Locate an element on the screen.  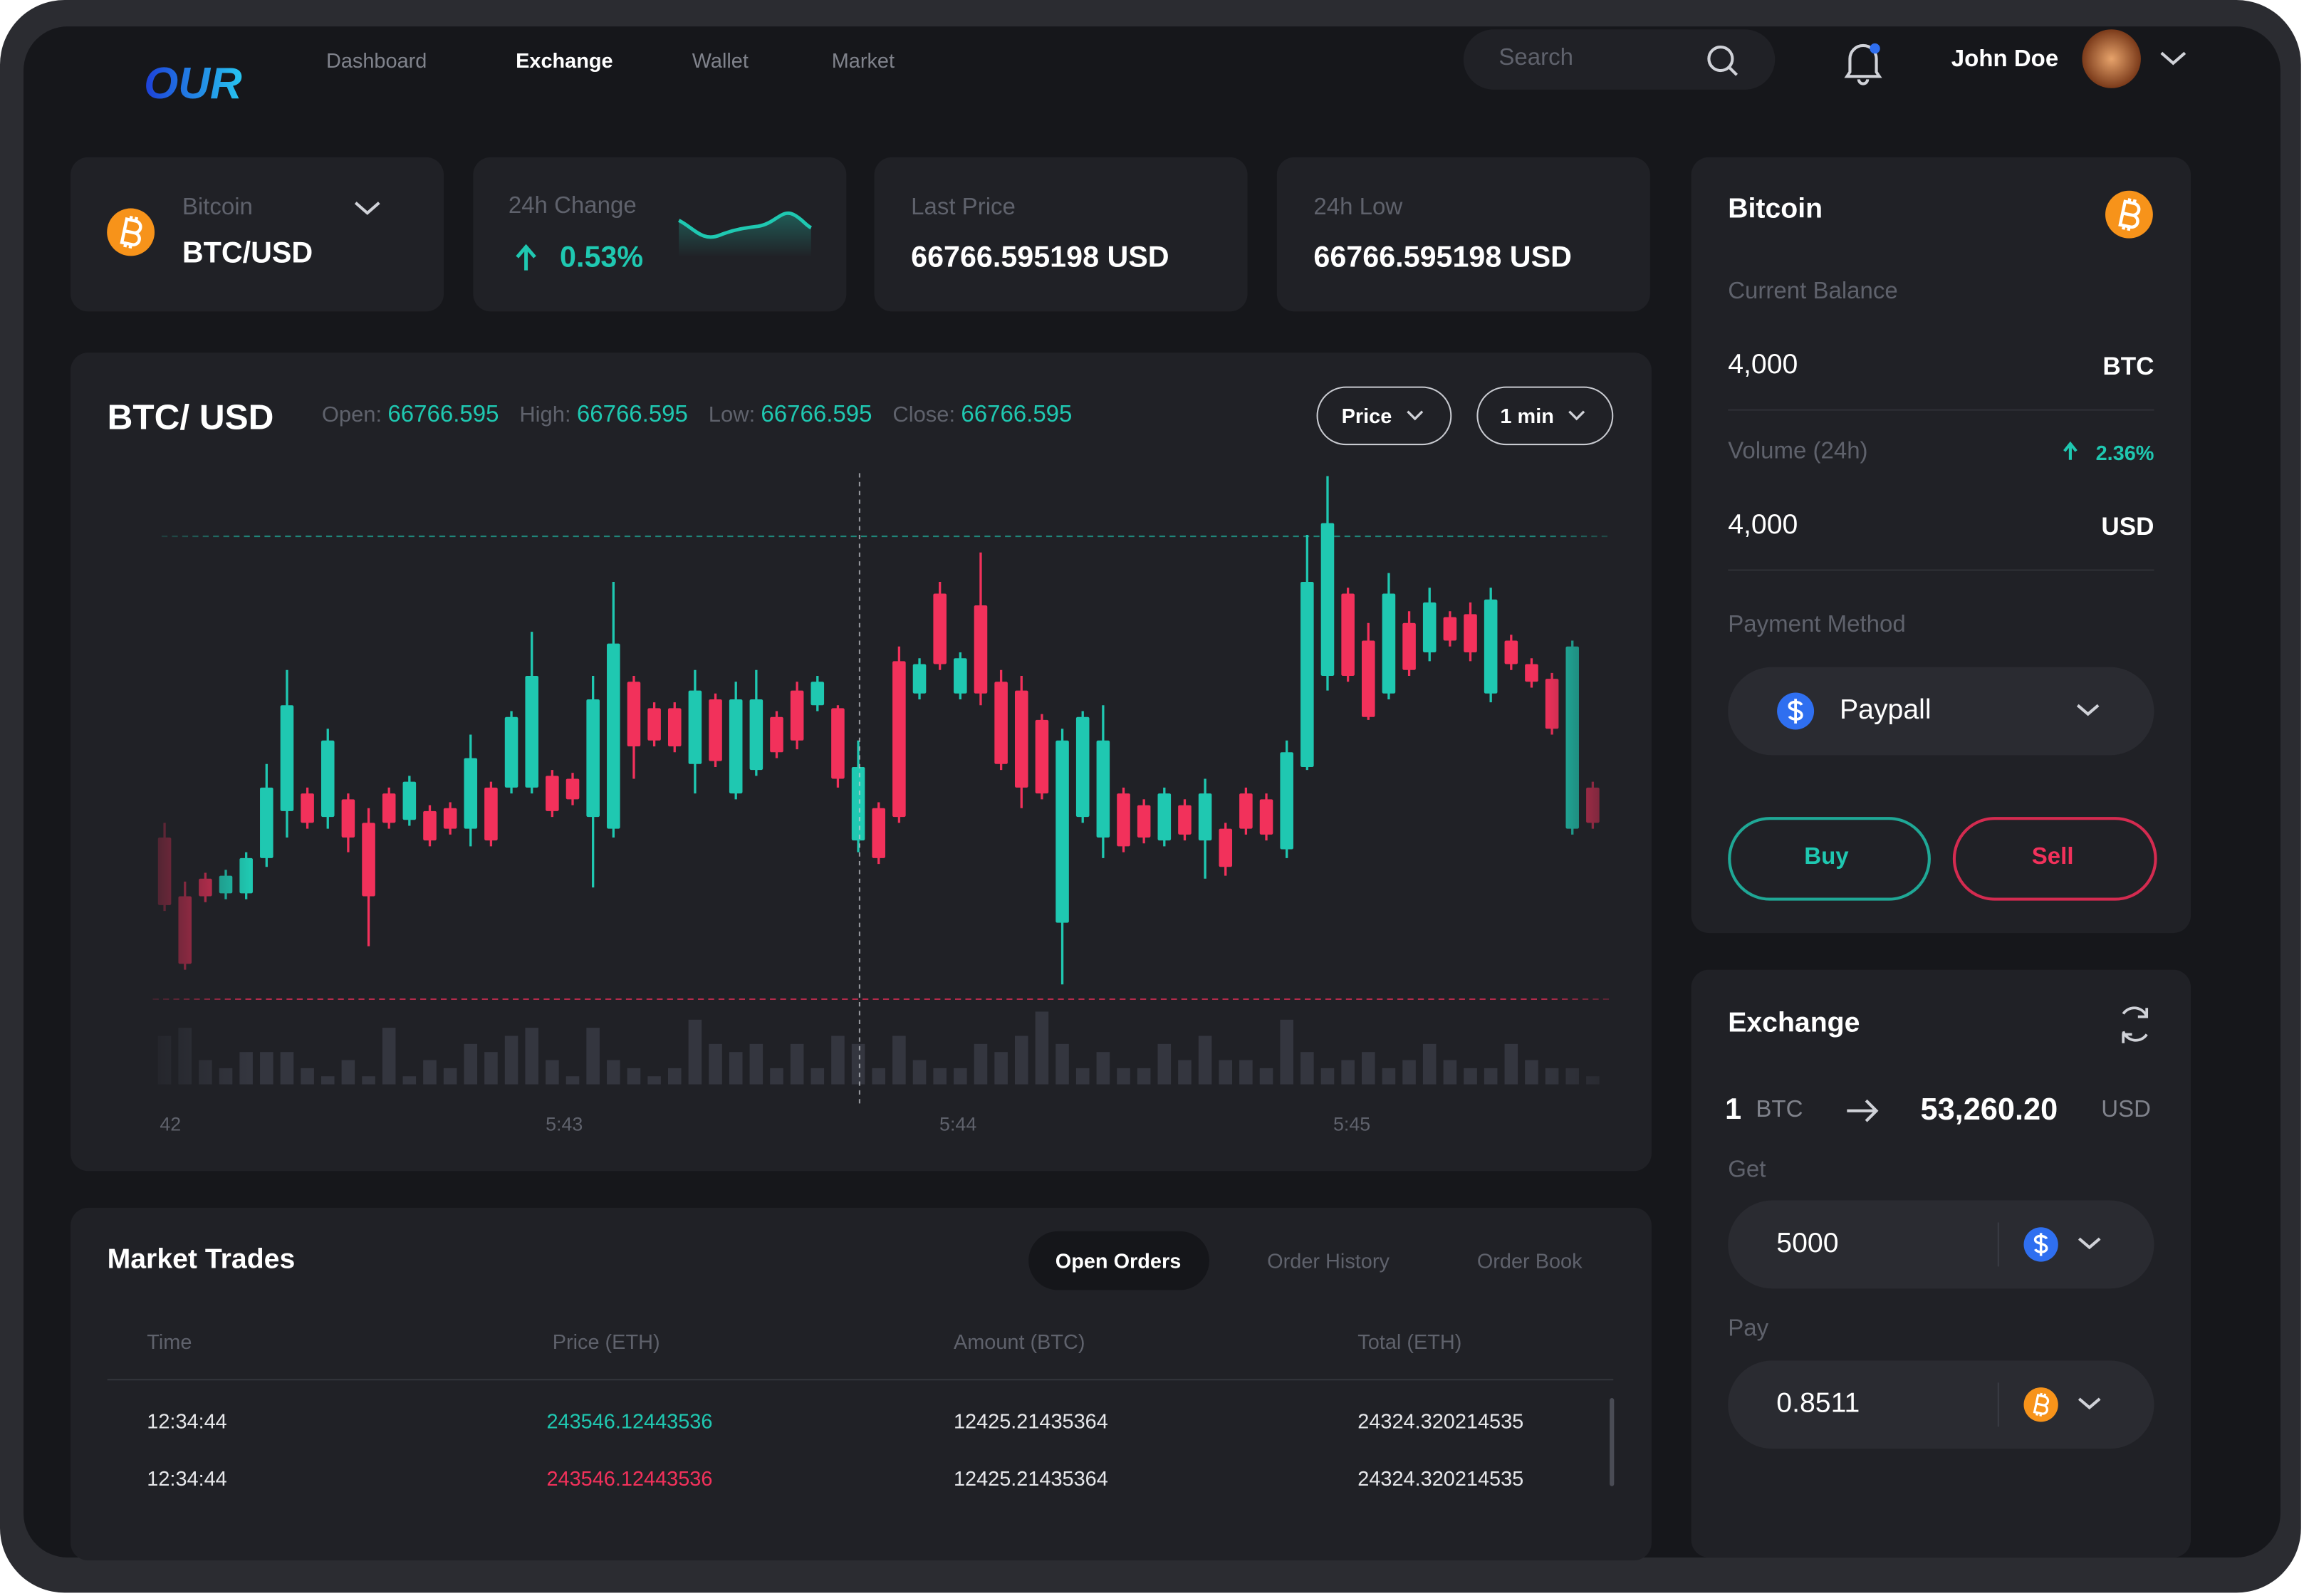
buy-button is located at coordinates (1829, 859).